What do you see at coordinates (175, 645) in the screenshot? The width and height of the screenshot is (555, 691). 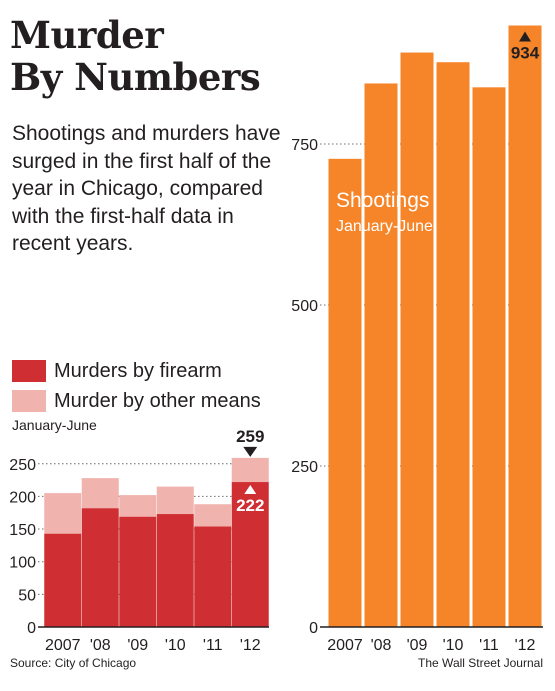 I see `murders-x-tick-label: '10` at bounding box center [175, 645].